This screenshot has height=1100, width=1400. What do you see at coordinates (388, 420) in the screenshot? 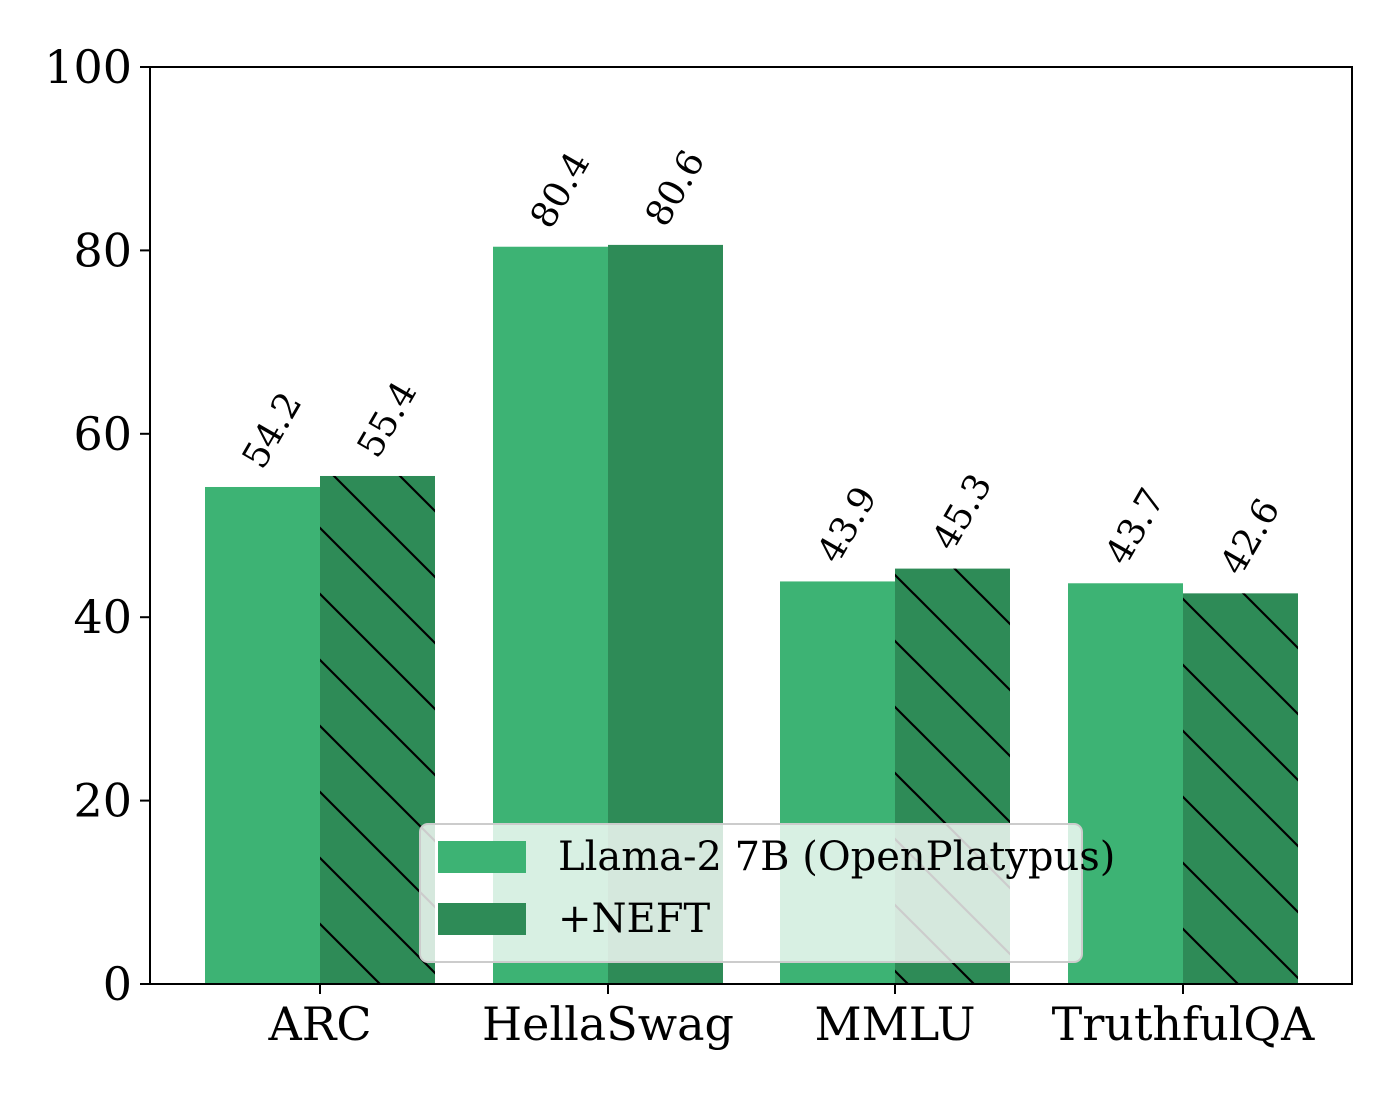
I see `value-label: 55.4` at bounding box center [388, 420].